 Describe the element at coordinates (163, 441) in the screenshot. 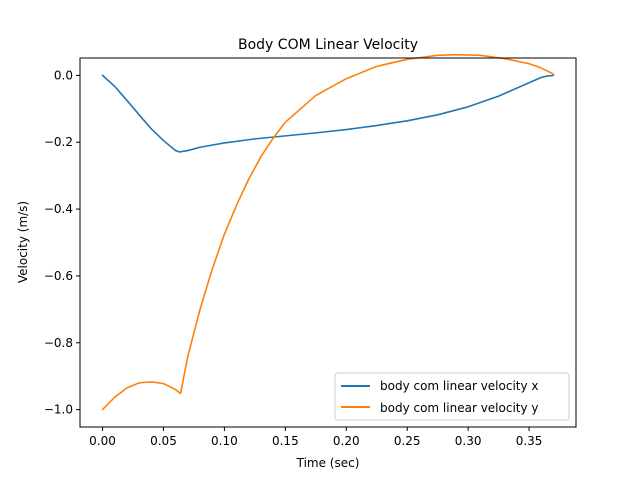

I see `x-tick-label: 0.05` at that location.